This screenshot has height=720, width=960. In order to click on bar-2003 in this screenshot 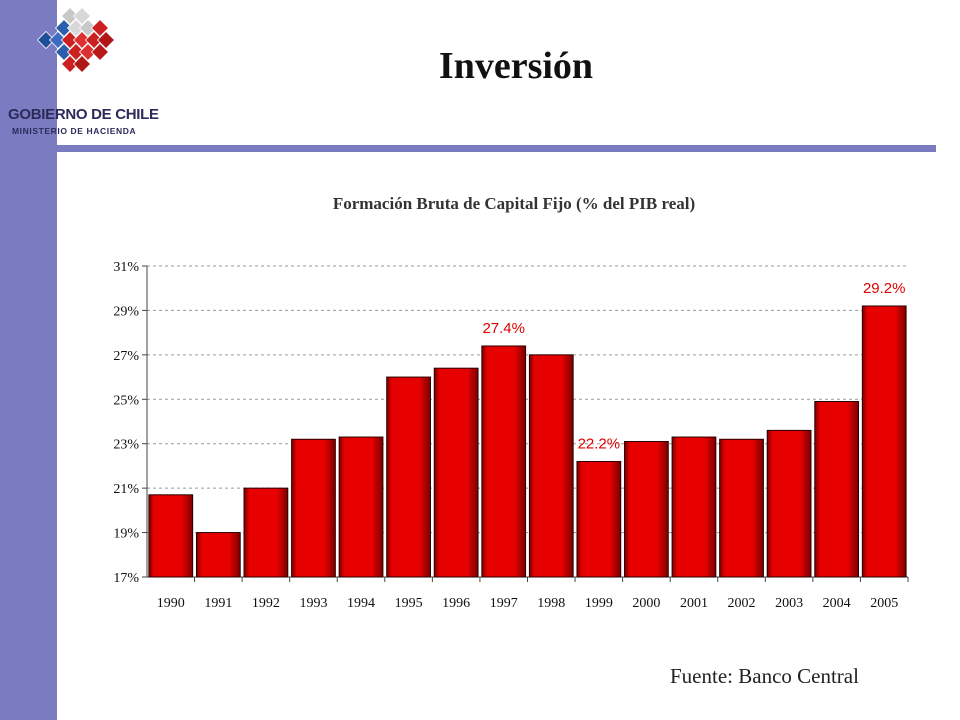, I will do `click(789, 503)`.